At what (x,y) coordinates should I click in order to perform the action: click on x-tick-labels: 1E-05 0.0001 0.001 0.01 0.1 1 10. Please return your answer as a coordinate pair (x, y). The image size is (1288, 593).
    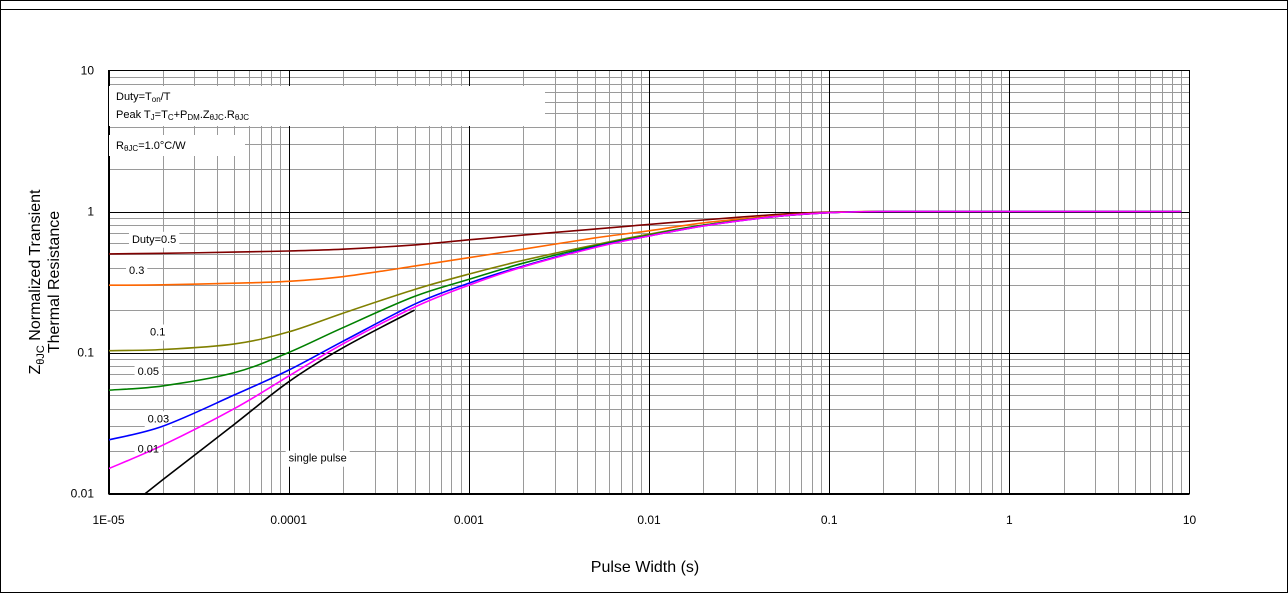
    Looking at the image, I should click on (644, 520).